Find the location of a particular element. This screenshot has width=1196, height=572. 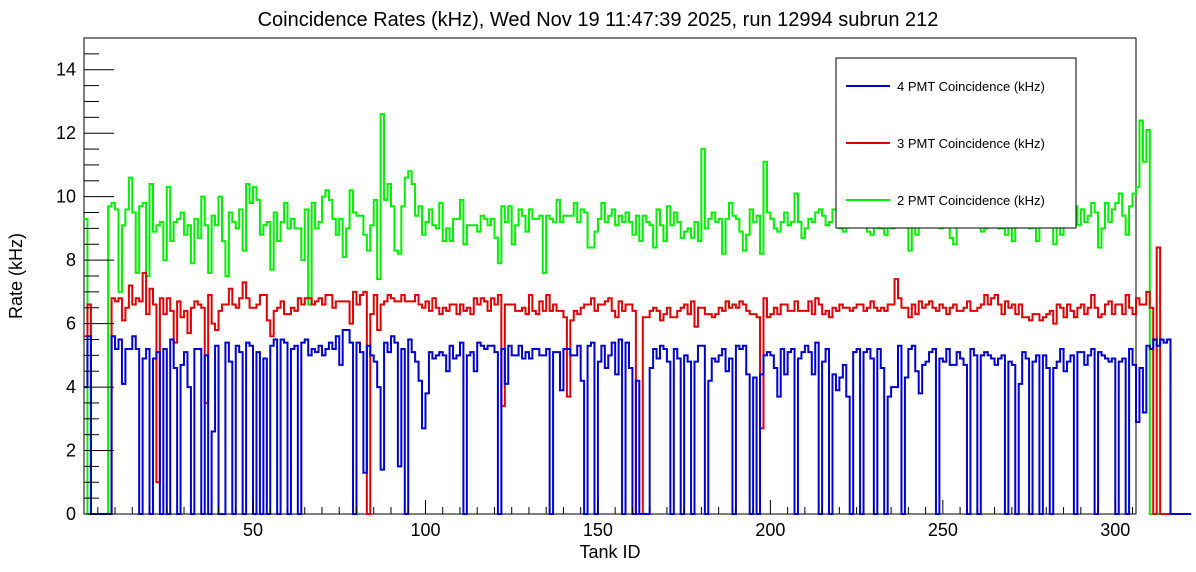

x-axis: 50 100 150 200 250 300 is located at coordinates (615, 520).